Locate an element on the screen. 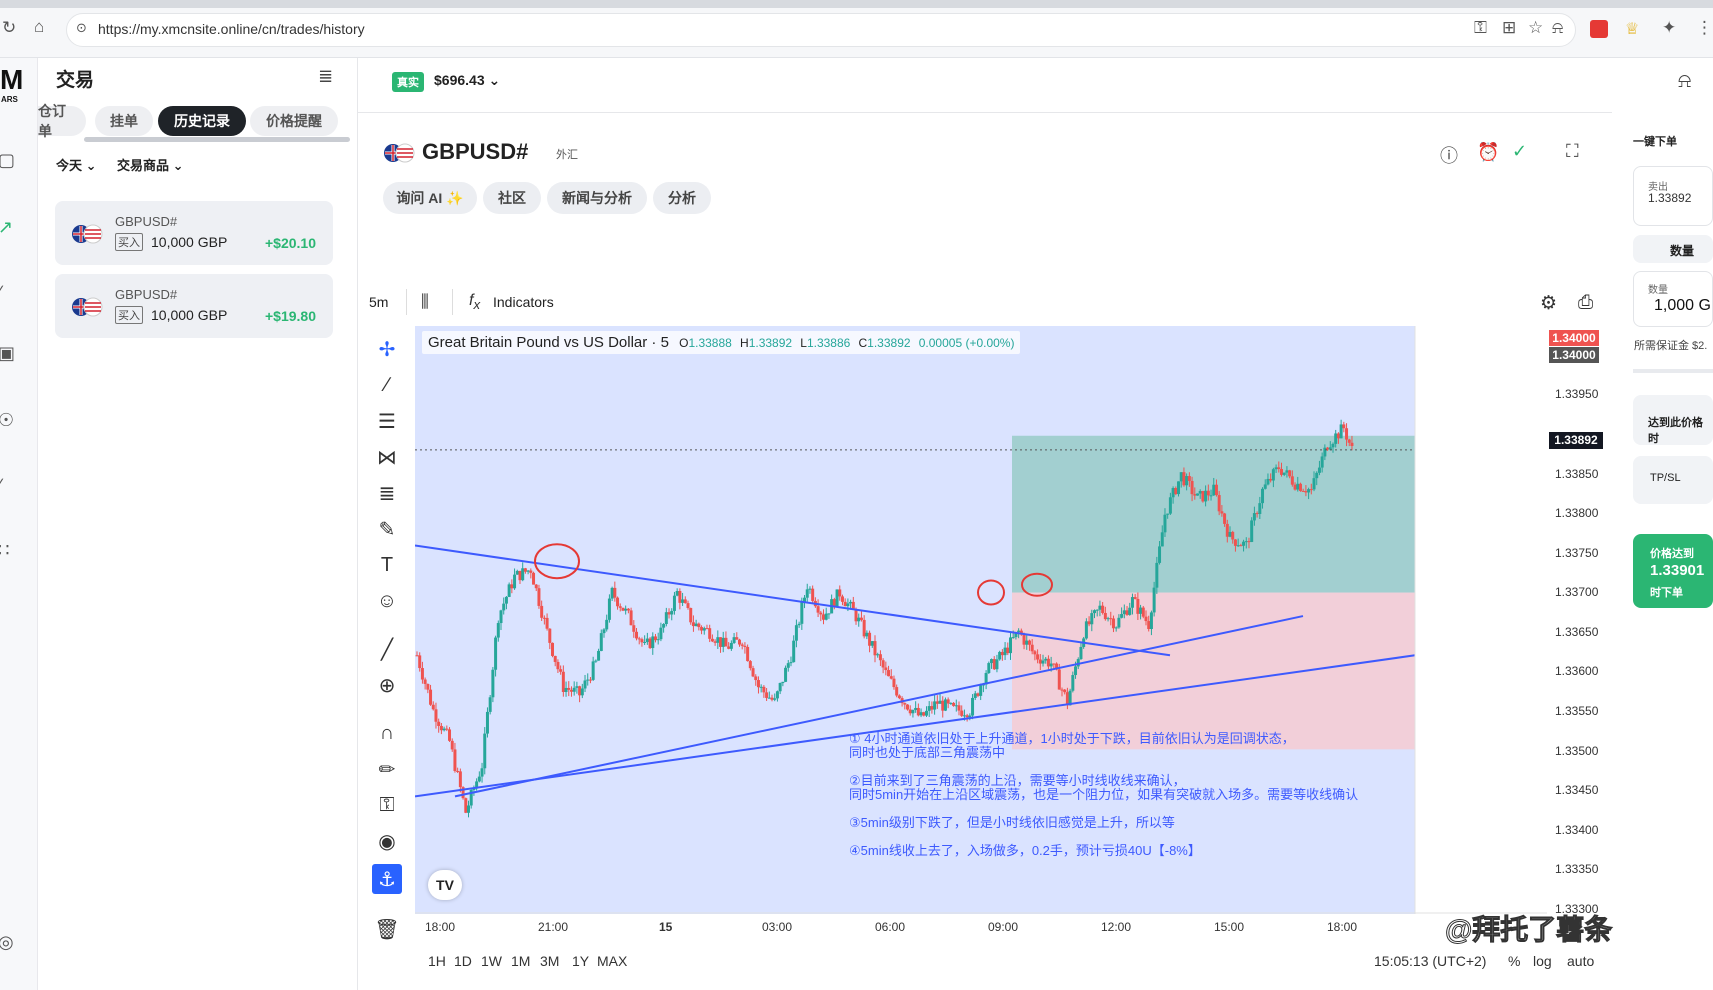 The image size is (1713, 990). analysis-tab: 分析 is located at coordinates (682, 198).